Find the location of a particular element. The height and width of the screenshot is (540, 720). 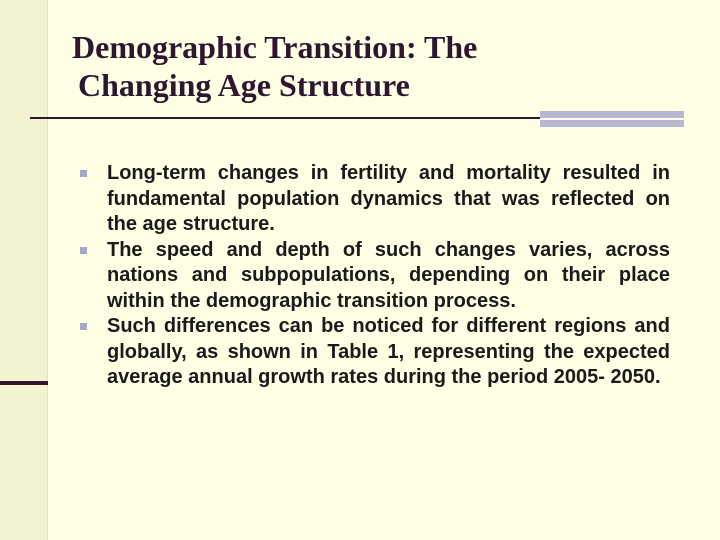

left-decorative-band is located at coordinates (24, 270).